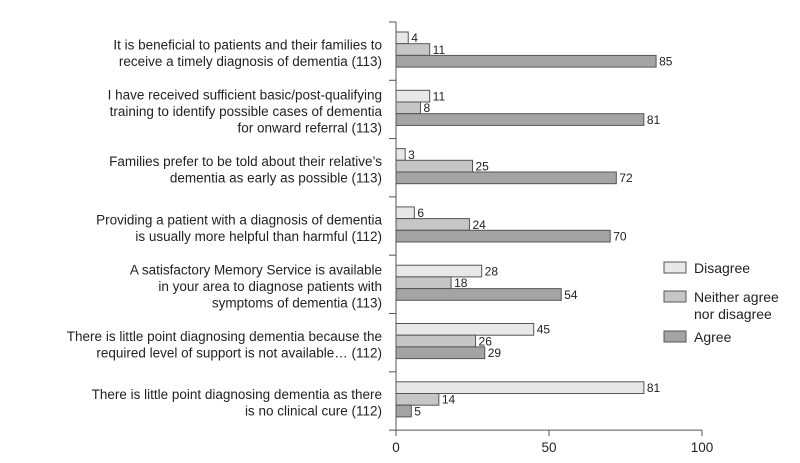 The height and width of the screenshot is (463, 800). Describe the element at coordinates (270, 286) in the screenshot. I see `category-label-line: in your area to diagnose patients with` at that location.